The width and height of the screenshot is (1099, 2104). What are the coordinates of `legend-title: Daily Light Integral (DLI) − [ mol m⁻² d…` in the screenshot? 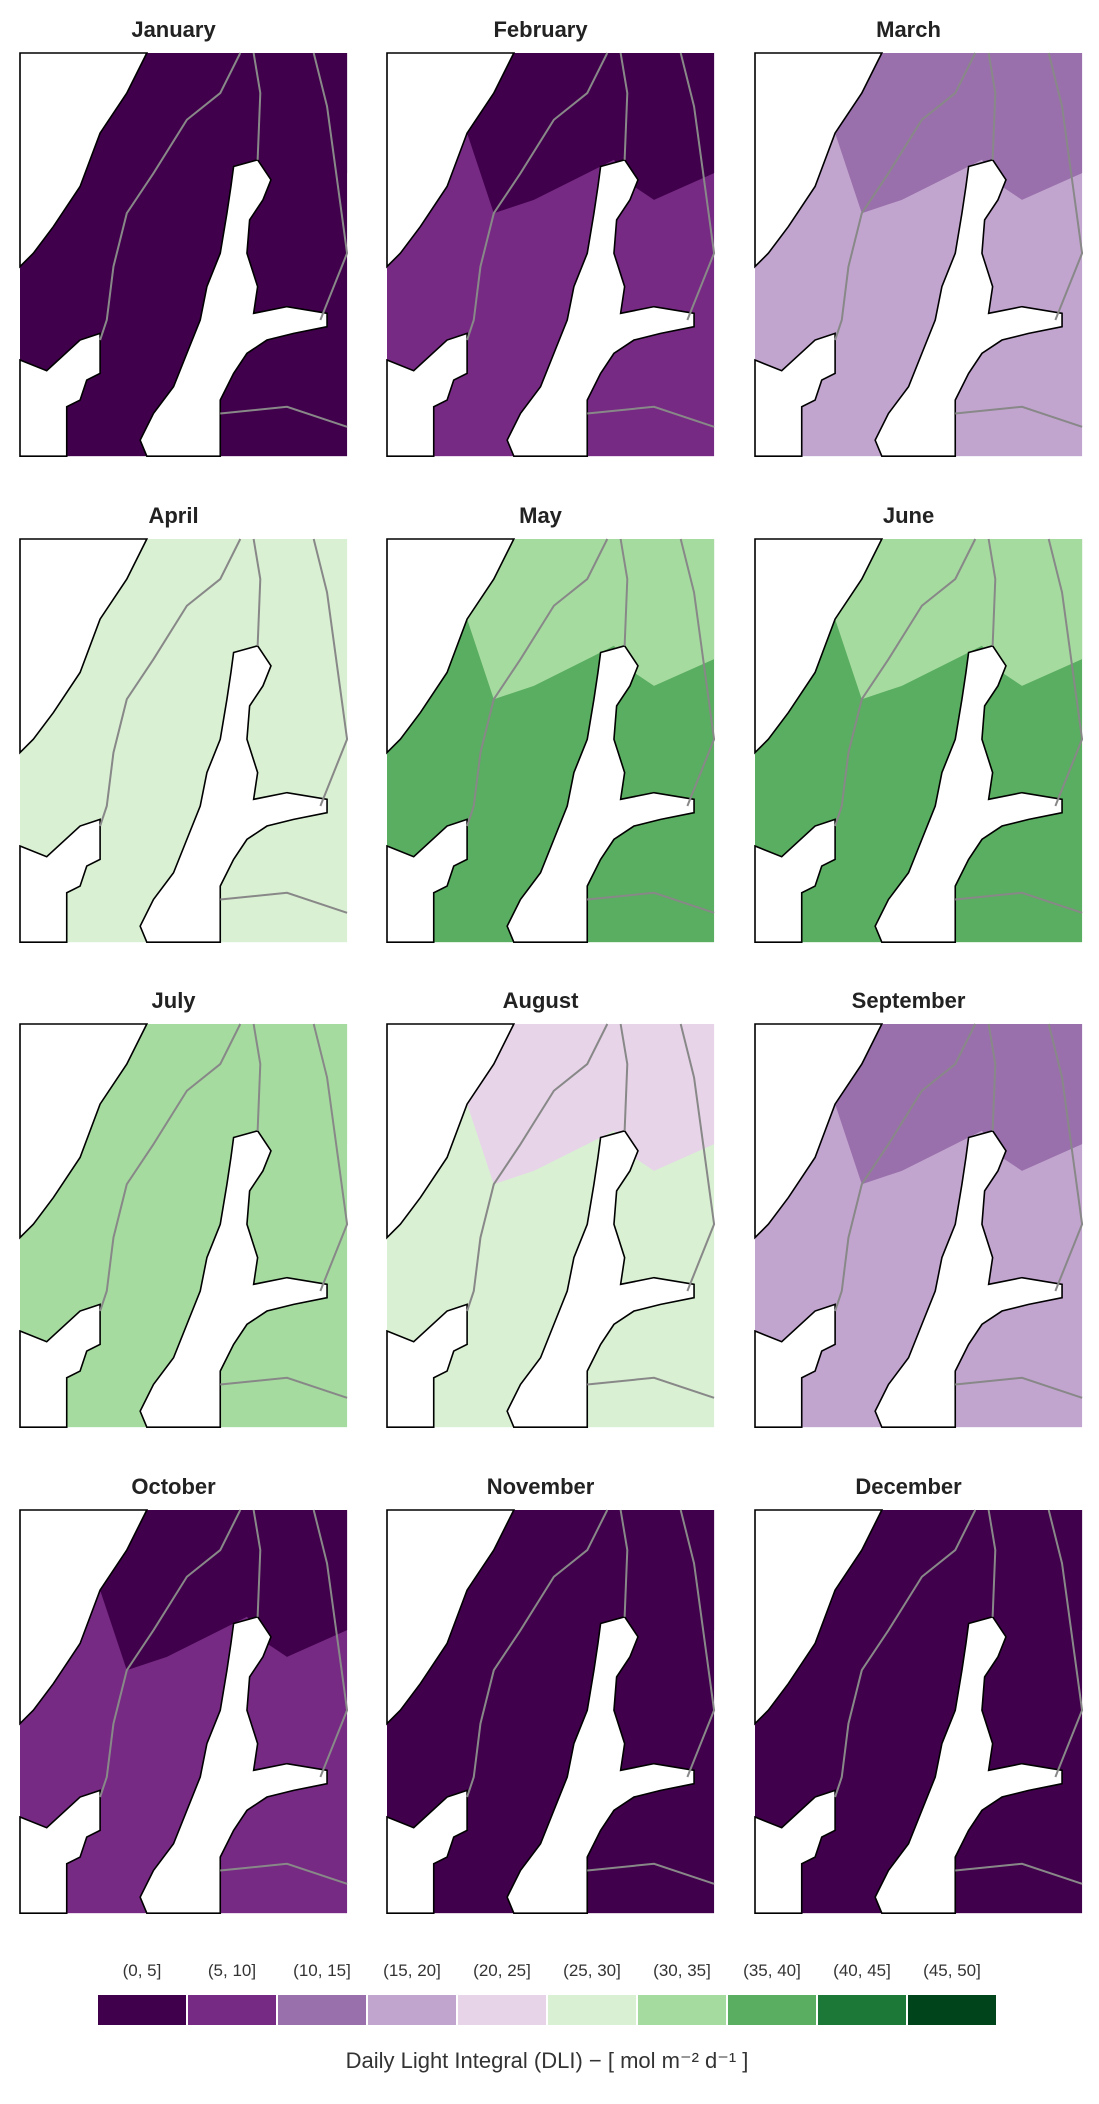 It's located at (547, 2060).